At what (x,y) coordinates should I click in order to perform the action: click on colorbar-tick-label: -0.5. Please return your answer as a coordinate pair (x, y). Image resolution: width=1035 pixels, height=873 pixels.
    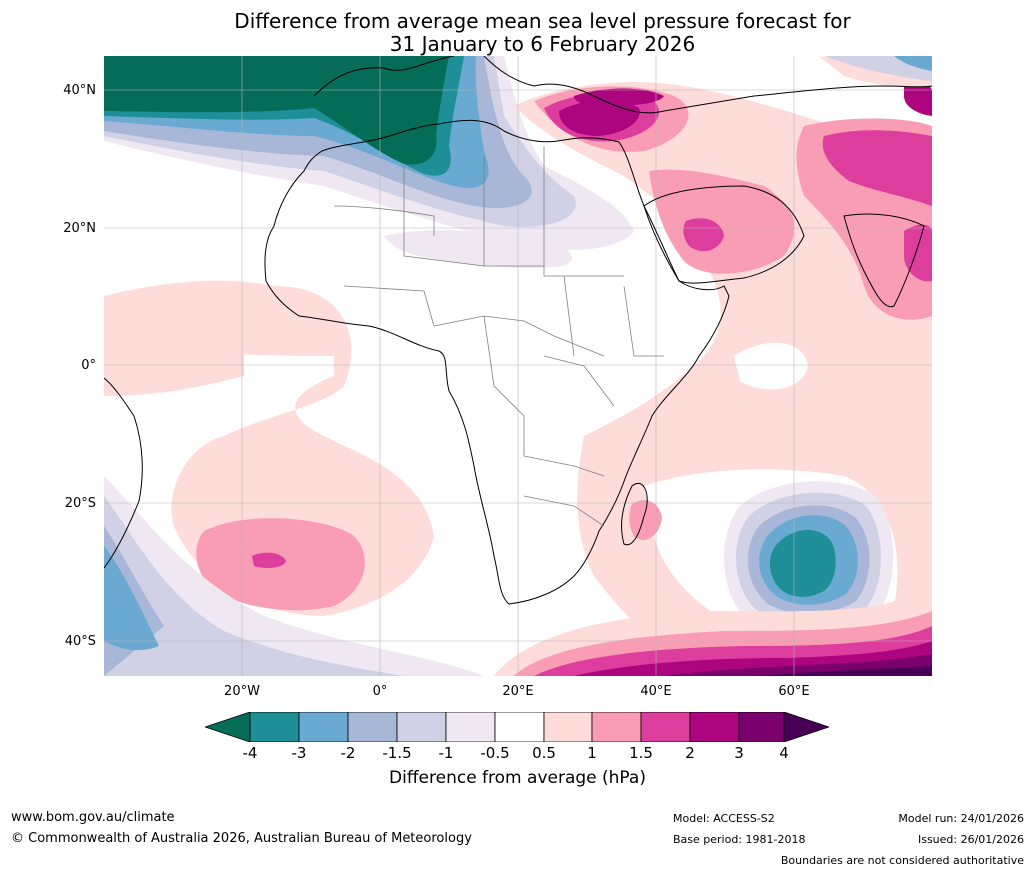
    Looking at the image, I should click on (495, 753).